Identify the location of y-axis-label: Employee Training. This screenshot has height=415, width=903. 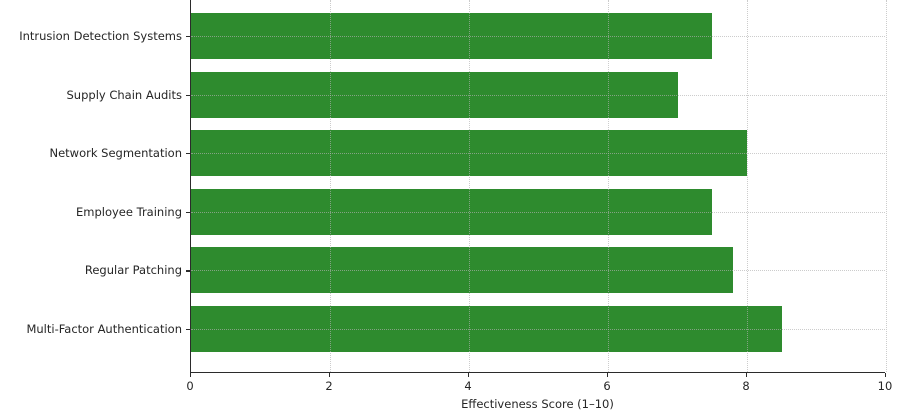
(129, 211).